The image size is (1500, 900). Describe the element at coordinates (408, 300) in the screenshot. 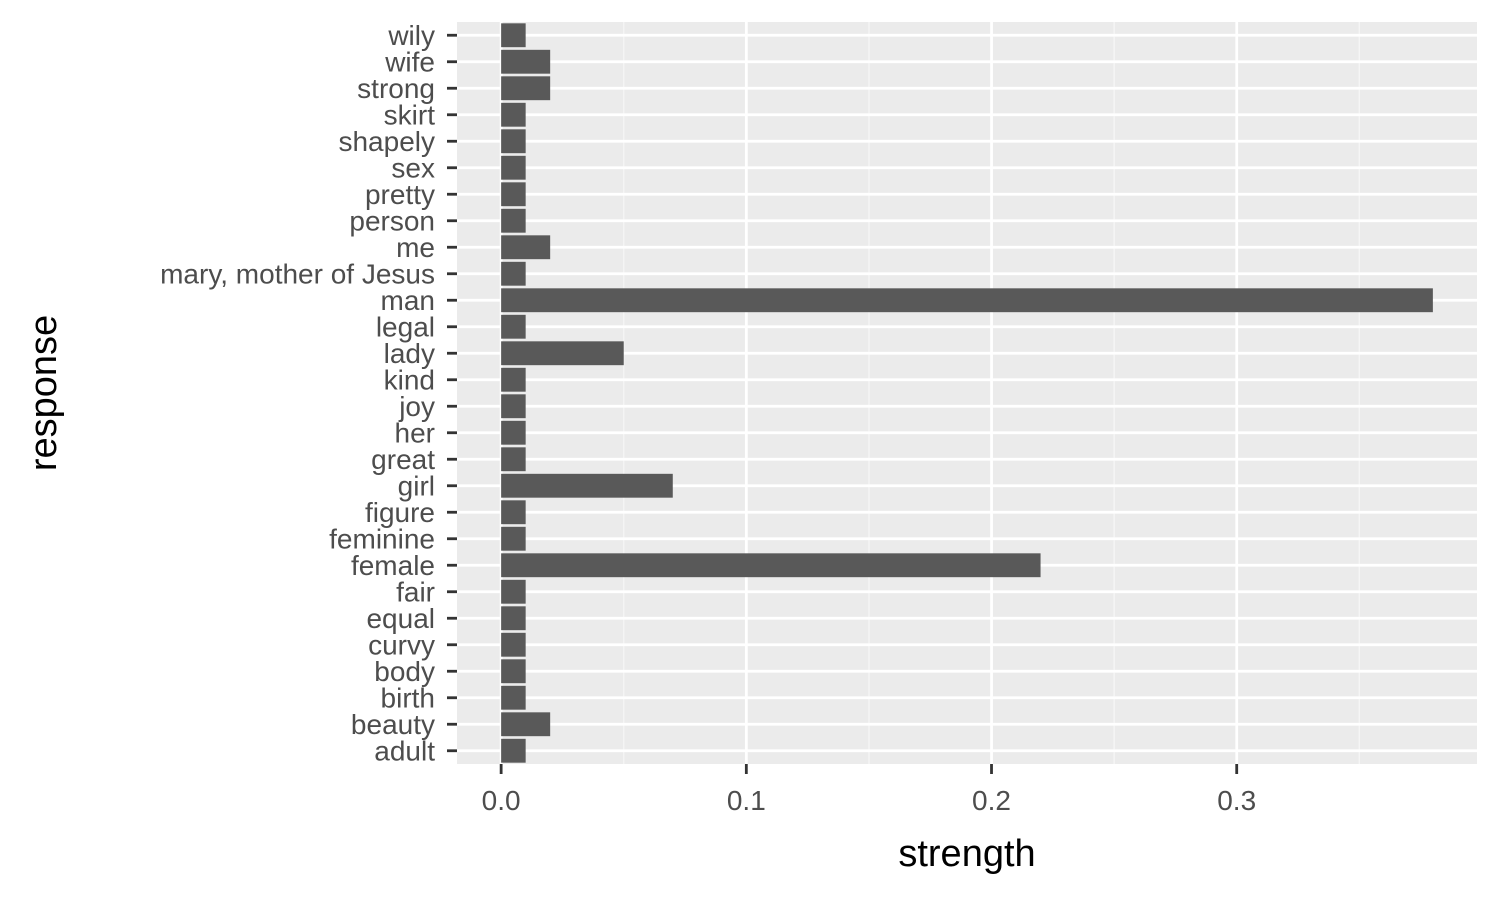

I see `y-tick-label: man` at that location.